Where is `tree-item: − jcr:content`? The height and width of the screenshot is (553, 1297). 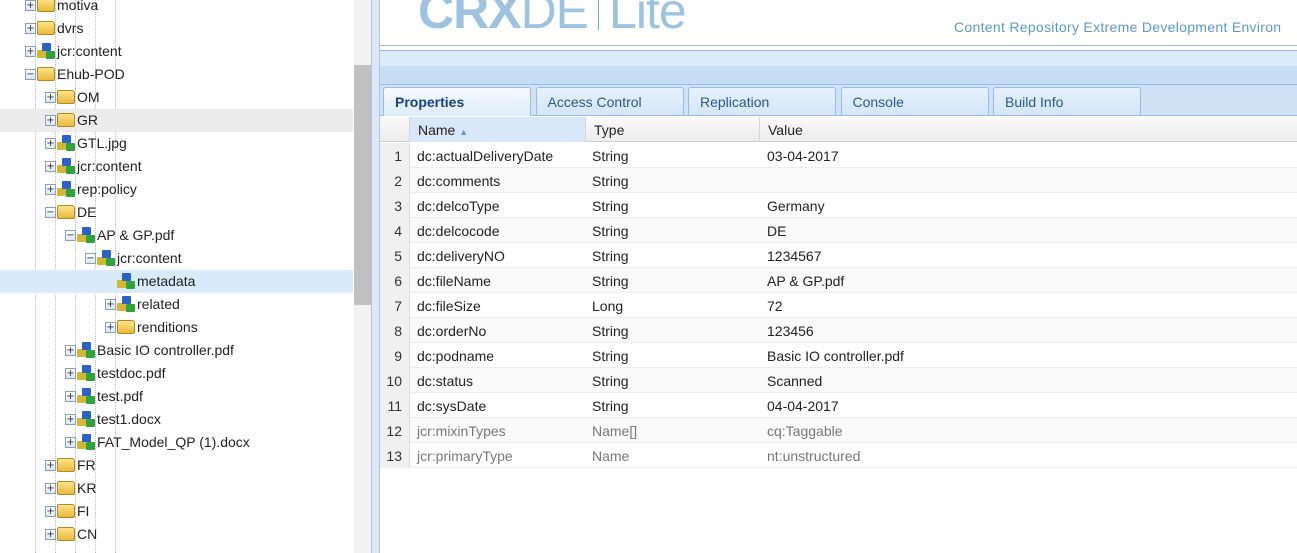
tree-item: − jcr:content is located at coordinates (176, 258).